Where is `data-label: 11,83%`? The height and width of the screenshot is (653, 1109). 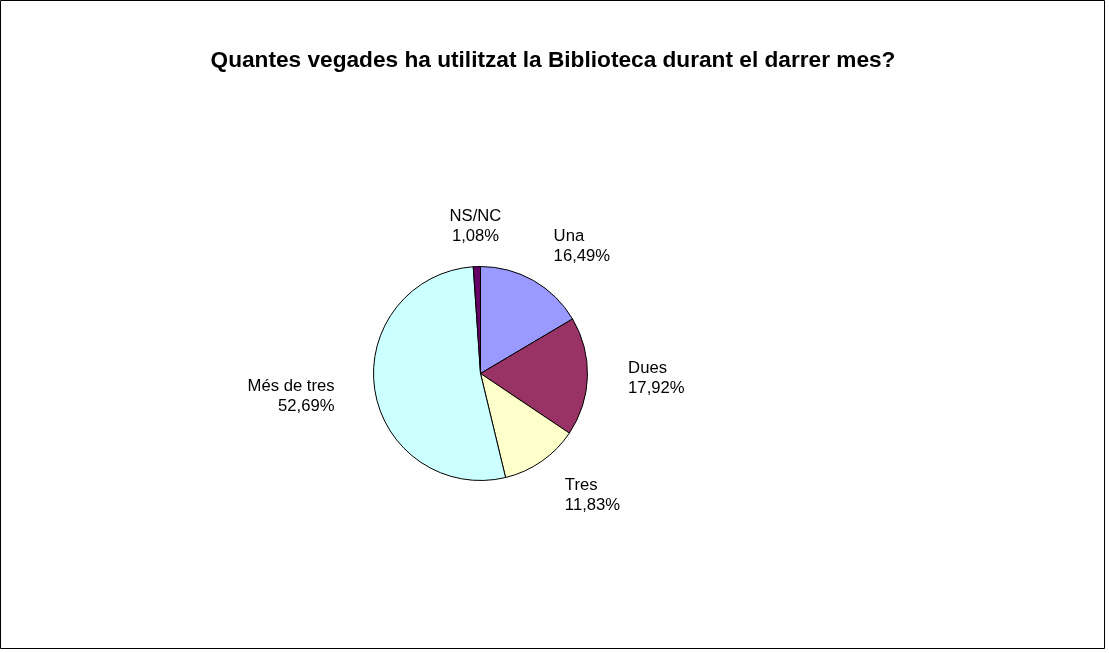 data-label: 11,83% is located at coordinates (592, 505).